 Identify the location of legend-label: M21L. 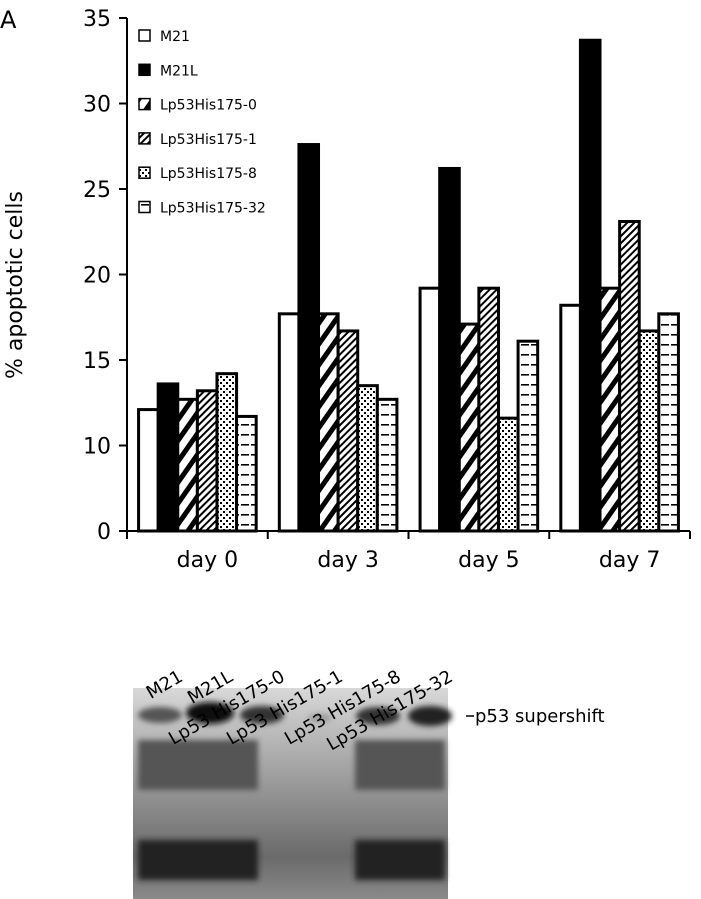
(179, 71).